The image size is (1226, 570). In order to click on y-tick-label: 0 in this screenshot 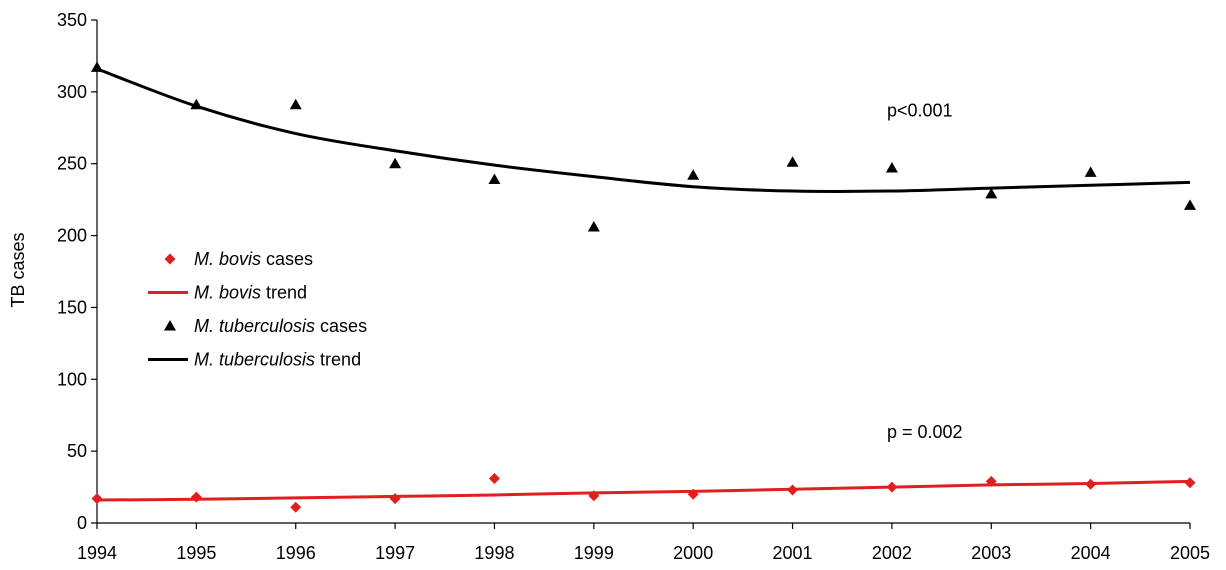, I will do `click(82, 523)`.